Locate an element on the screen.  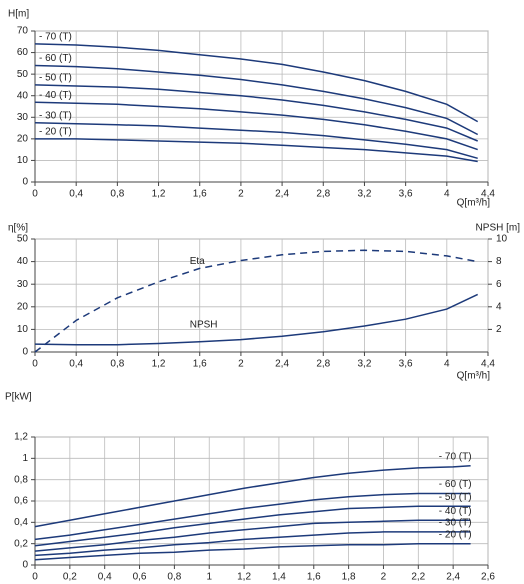
y-tick-label: 1 is located at coordinates (25, 458).